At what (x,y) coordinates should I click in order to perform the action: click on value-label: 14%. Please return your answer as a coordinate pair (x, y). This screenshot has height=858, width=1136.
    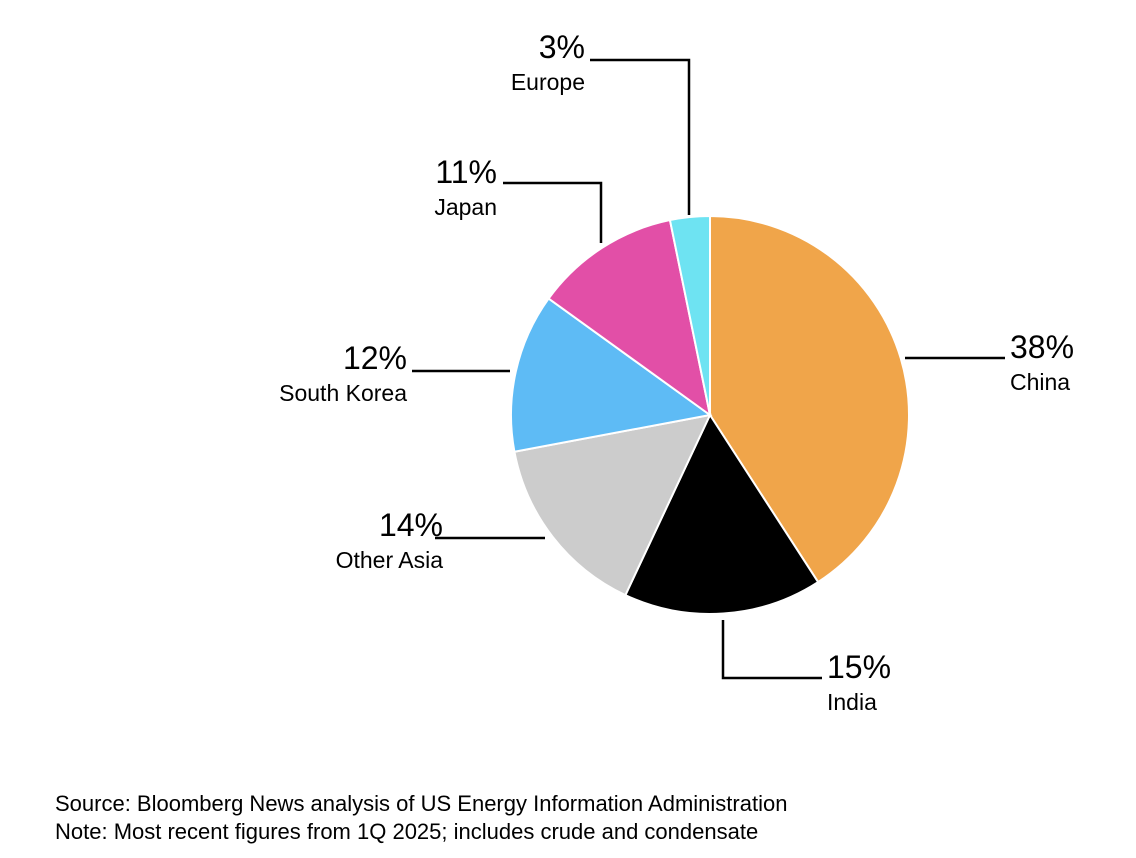
    Looking at the image, I should click on (411, 525).